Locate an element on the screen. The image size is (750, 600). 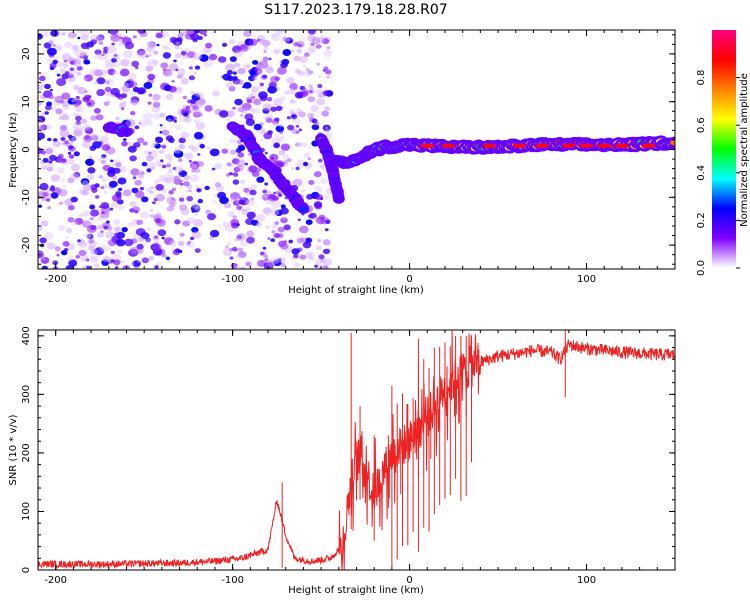
y-tick-label: 0 is located at coordinates (26, 149).